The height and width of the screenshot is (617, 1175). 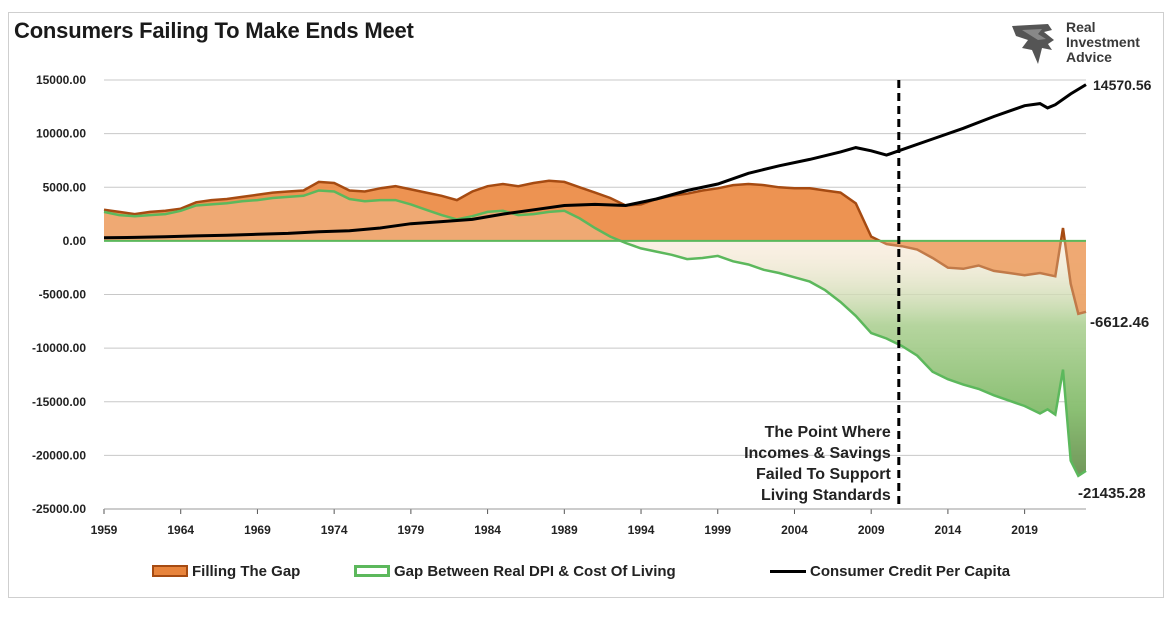 I want to click on event-text-line: Incomes & Savings, so click(x=817, y=453).